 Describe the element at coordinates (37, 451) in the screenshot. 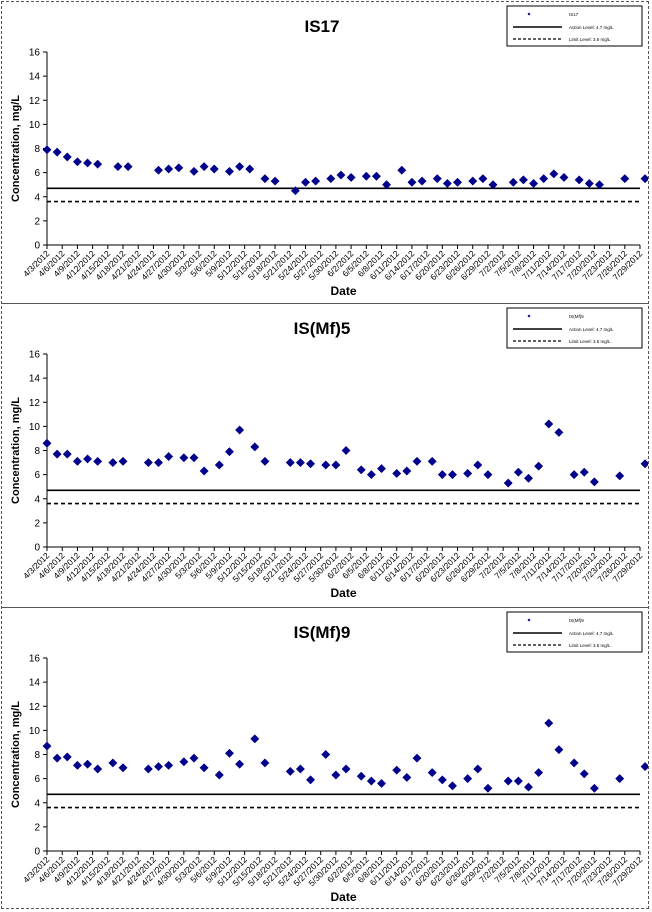

I see `y-tick-label: 8` at that location.